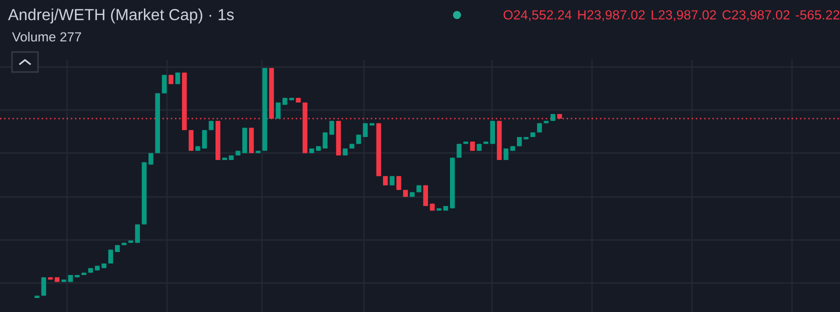 The width and height of the screenshot is (840, 312). I want to click on text: C23,987.02, so click(756, 16).